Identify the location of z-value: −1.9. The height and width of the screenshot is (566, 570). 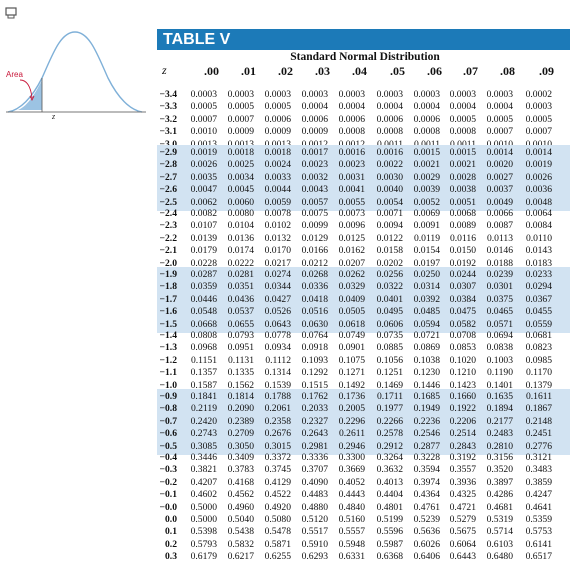
(168, 274).